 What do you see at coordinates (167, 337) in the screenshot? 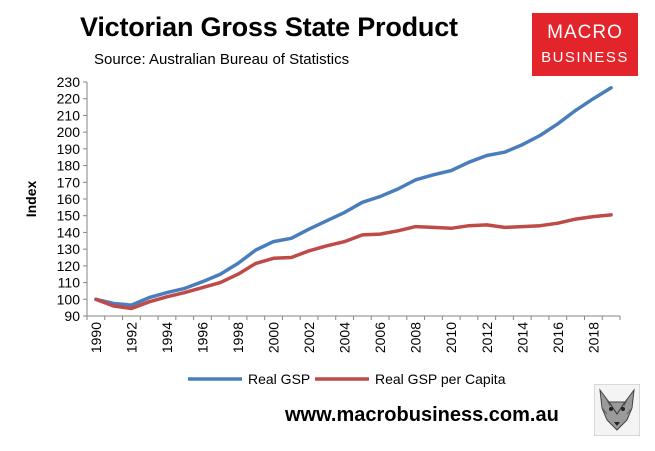
I see `x-tick-label: 1994` at bounding box center [167, 337].